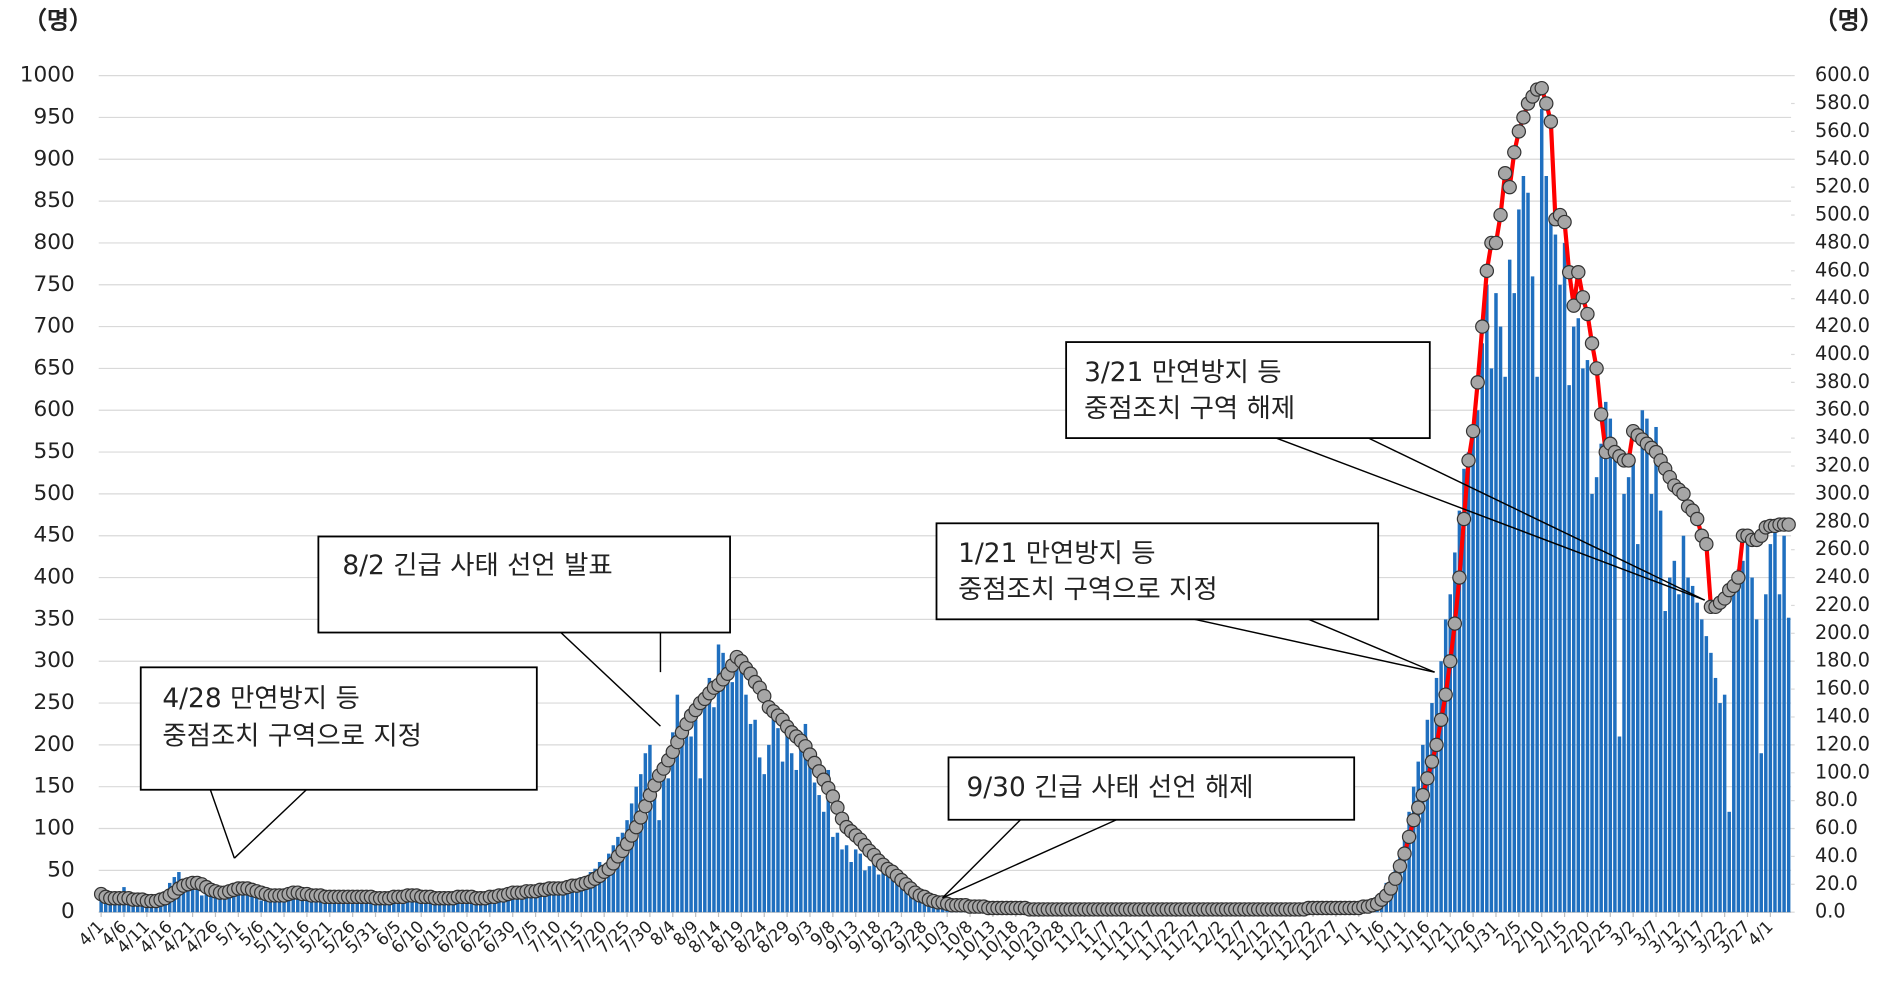 This screenshot has height=995, width=1879. What do you see at coordinates (1842, 297) in the screenshot?
I see `y2-tick-label: 440.0` at bounding box center [1842, 297].